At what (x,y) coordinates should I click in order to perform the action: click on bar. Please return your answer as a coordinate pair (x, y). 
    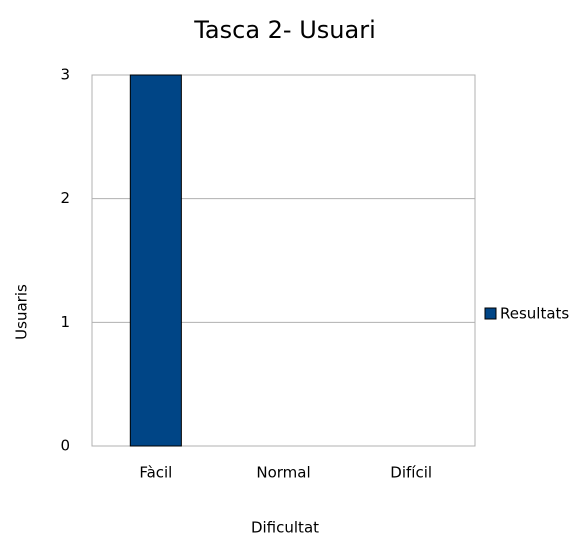
    Looking at the image, I should click on (155, 260).